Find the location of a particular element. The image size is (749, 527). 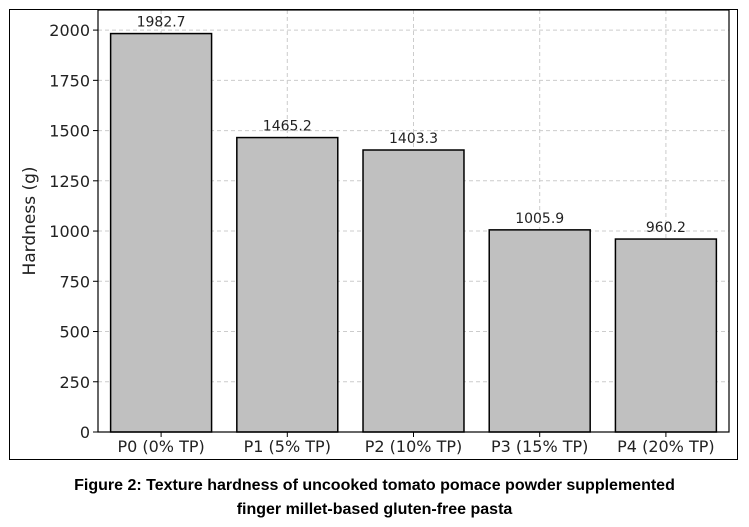

bar-value-label: 1982.7 is located at coordinates (161, 23).